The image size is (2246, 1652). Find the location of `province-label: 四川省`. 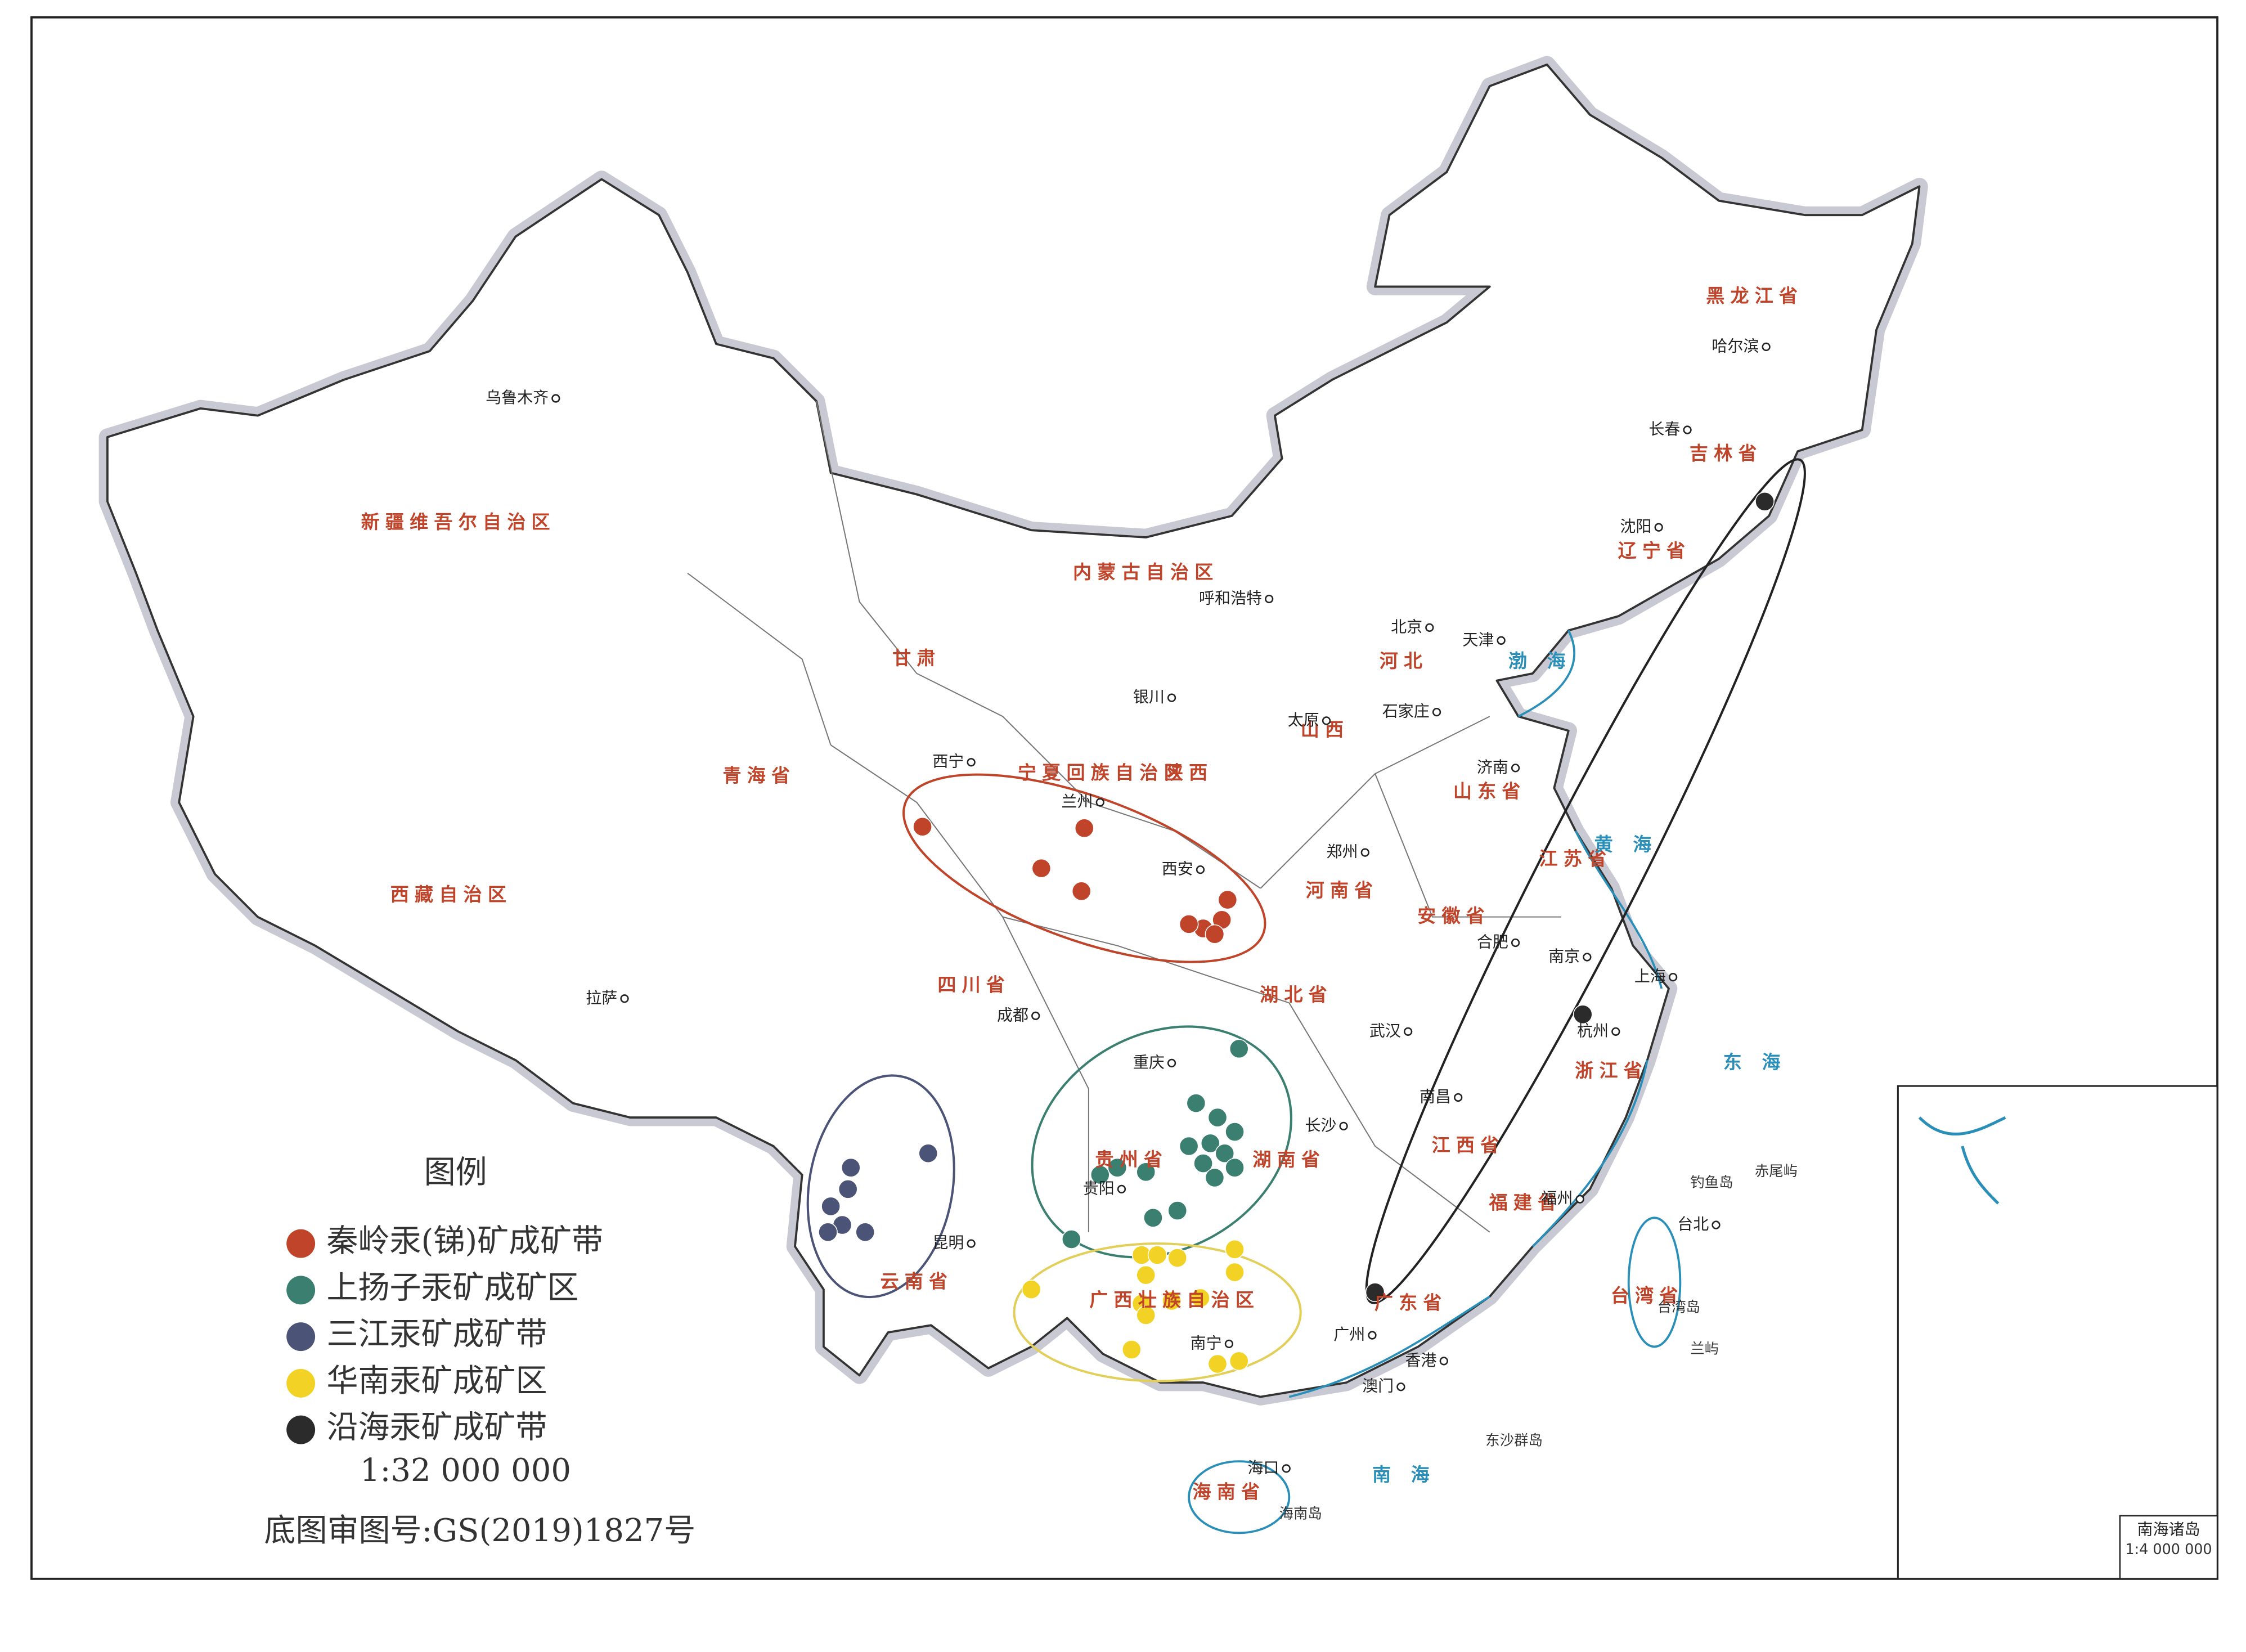

province-label: 四川省 is located at coordinates (973, 984).